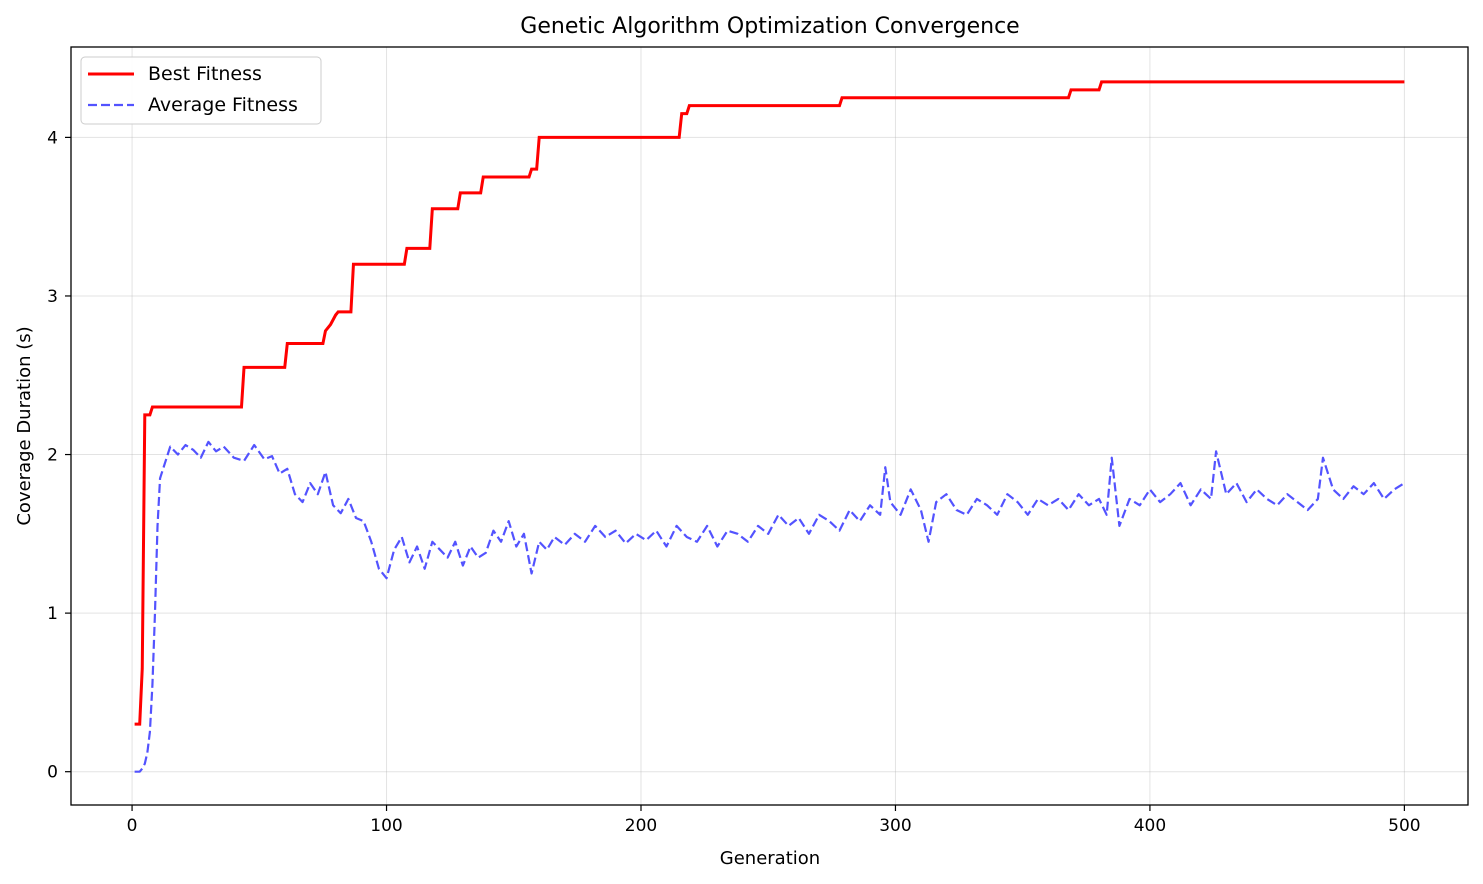  What do you see at coordinates (52, 138) in the screenshot?
I see `y-tick-label: 4` at bounding box center [52, 138].